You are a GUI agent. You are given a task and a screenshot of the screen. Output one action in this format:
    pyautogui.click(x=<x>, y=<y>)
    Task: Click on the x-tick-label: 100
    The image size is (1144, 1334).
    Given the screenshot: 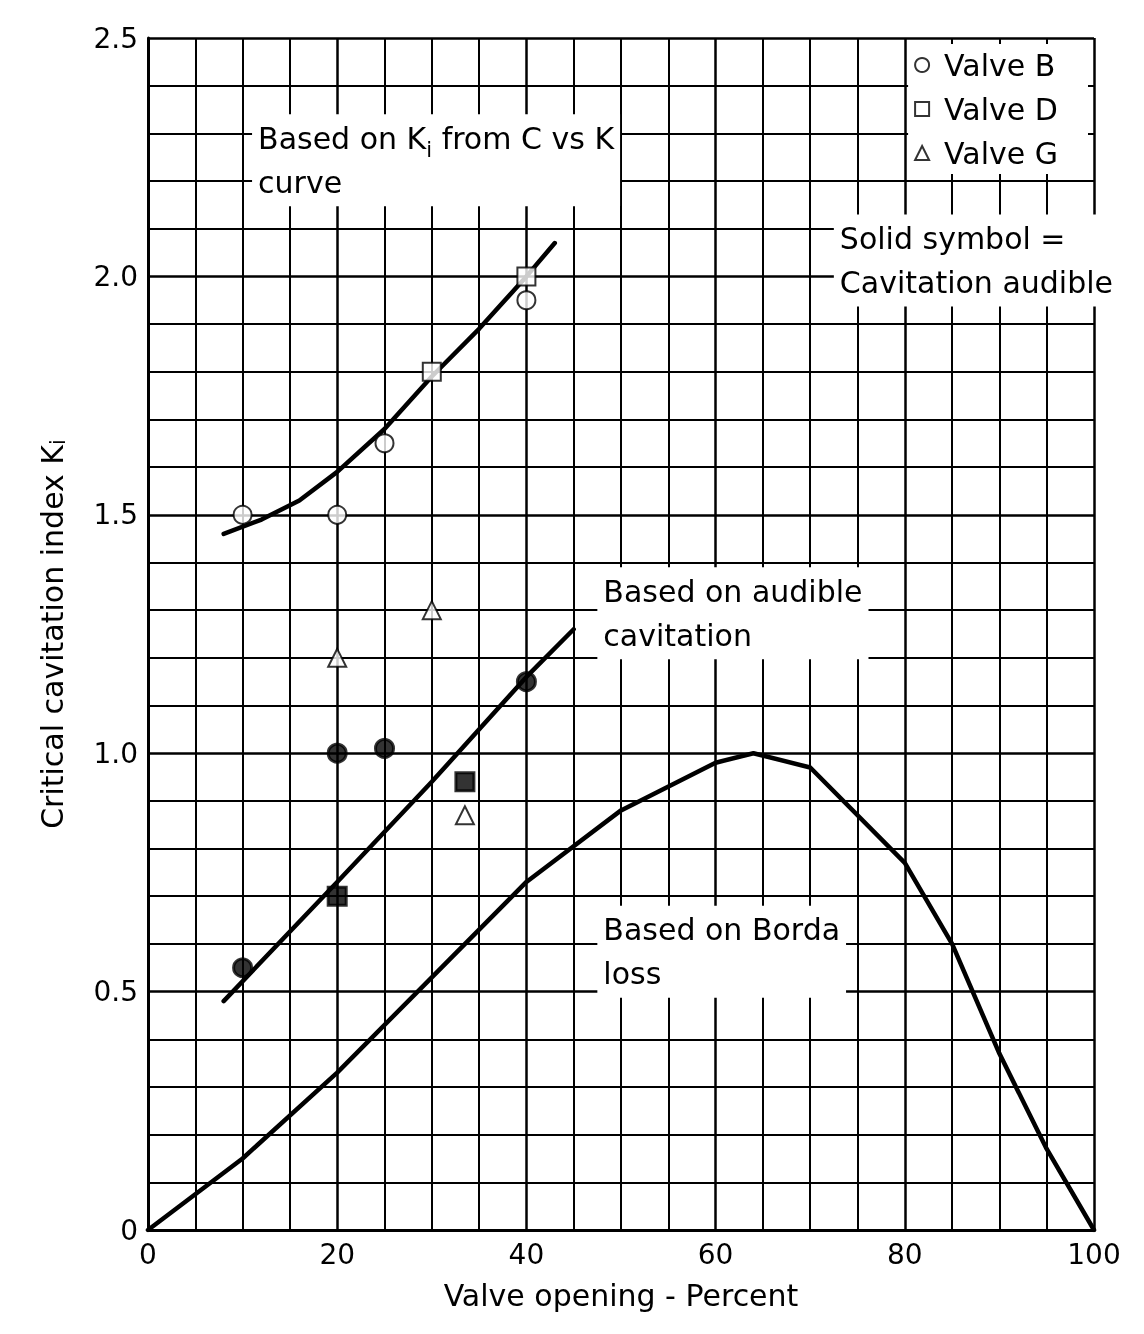 What is the action you would take?
    pyautogui.click(x=1094, y=1254)
    